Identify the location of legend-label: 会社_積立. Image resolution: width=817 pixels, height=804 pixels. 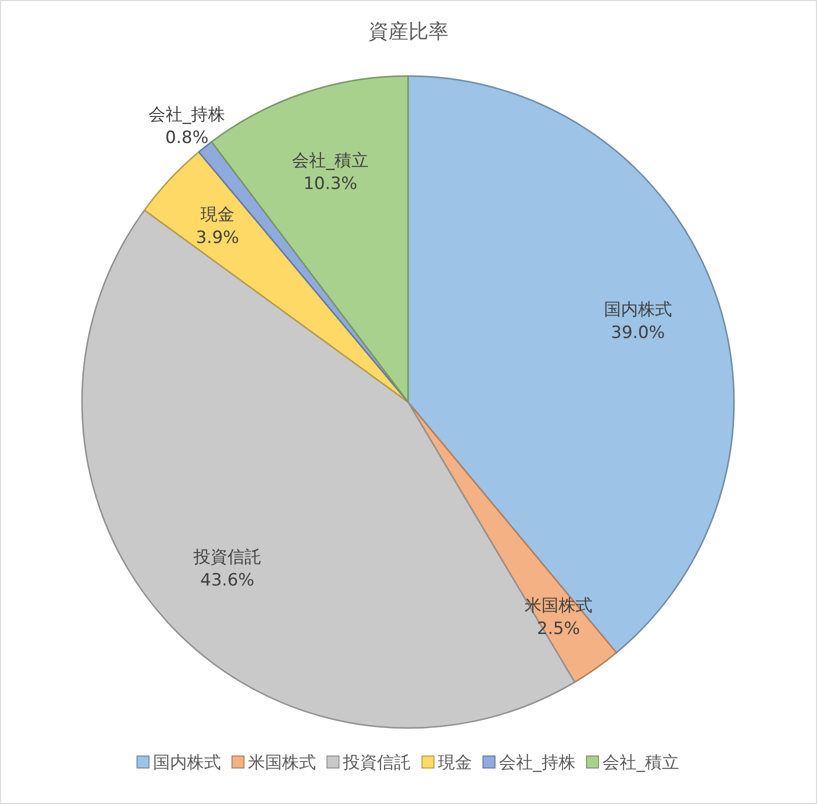
(640, 763).